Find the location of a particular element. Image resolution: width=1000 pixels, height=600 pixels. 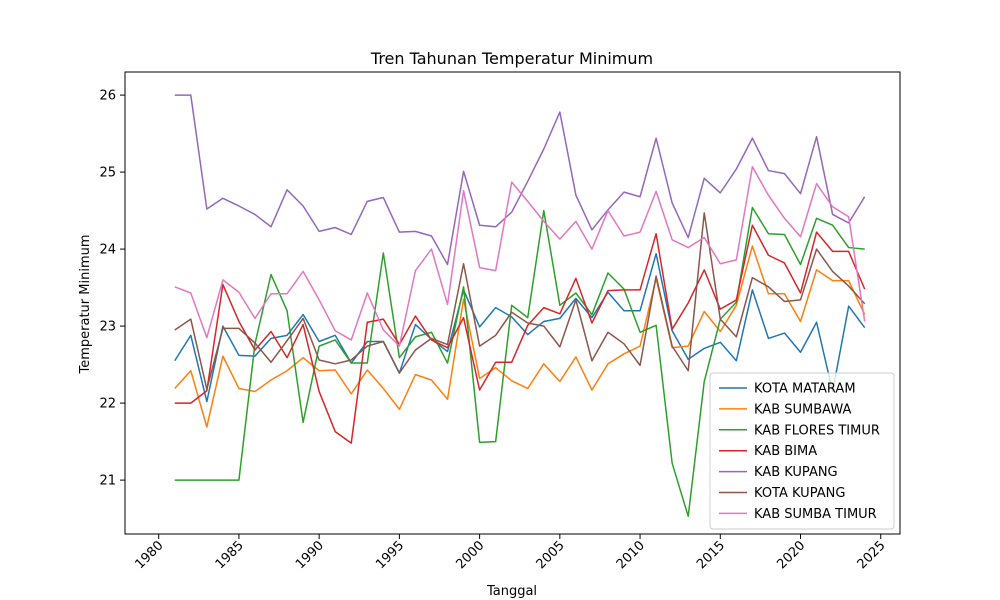

legend-box is located at coordinates (802, 451).